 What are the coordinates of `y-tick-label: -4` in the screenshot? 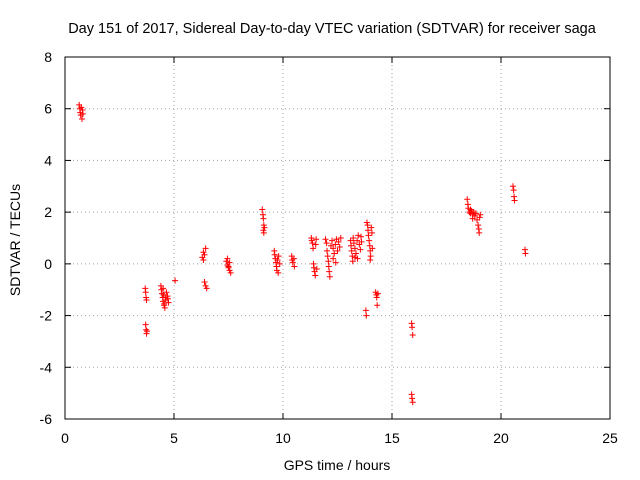 It's located at (46, 367).